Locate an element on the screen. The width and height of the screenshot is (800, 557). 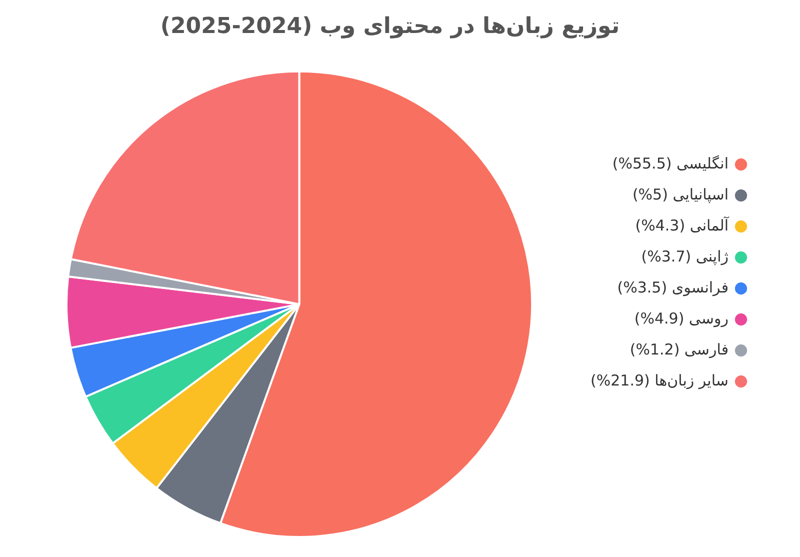
legend-label: فرانسوی (3.5%) is located at coordinates (672, 287).